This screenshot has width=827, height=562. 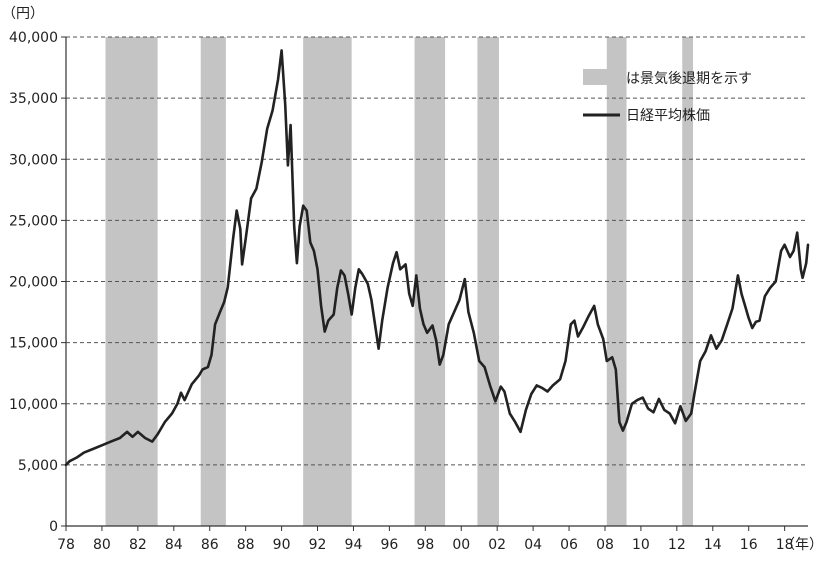 What do you see at coordinates (33, 99) in the screenshot?
I see `y-tick-label-7: 35,000` at bounding box center [33, 99].